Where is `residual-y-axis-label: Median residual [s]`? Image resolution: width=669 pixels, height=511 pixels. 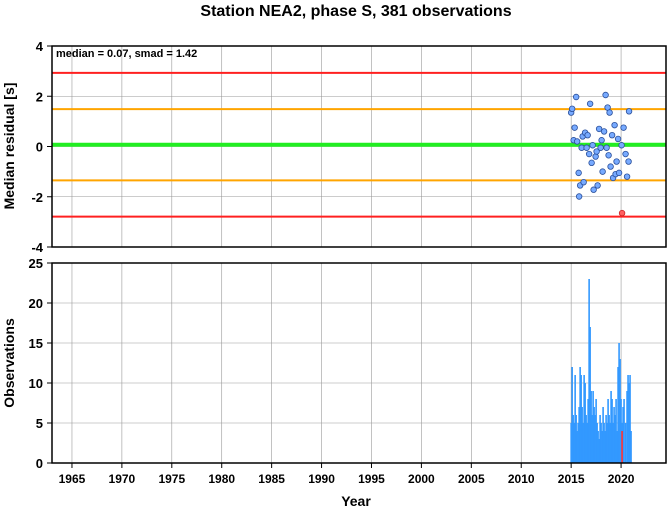 residual-y-axis-label: Median residual [s] is located at coordinates (9, 146).